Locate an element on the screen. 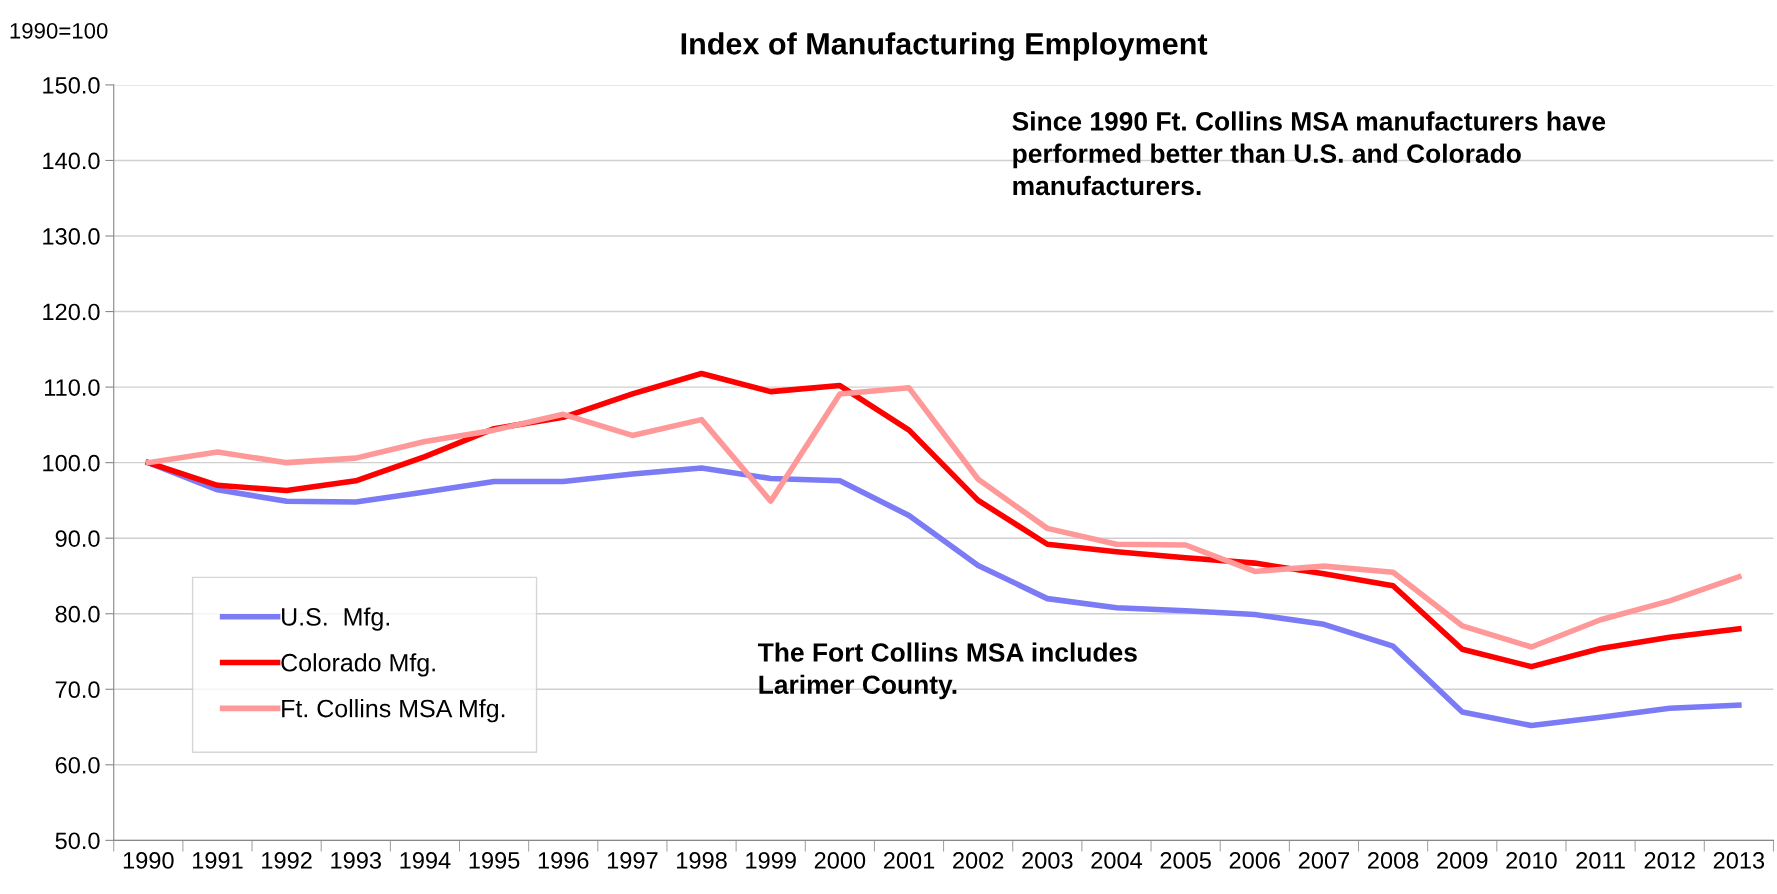 This screenshot has height=894, width=1777. x-tick-label: 1995 is located at coordinates (494, 860).